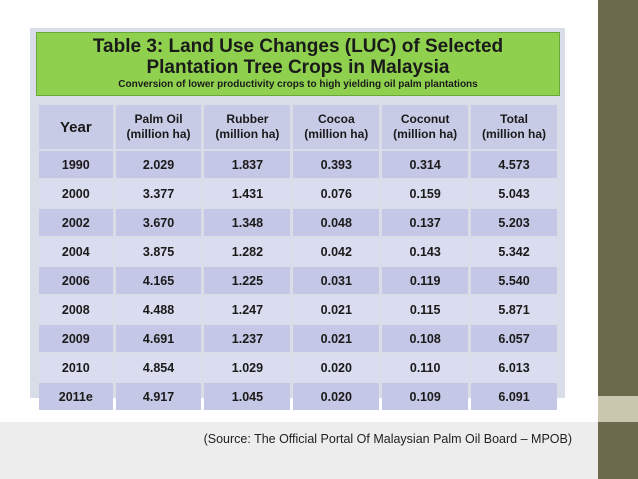 The height and width of the screenshot is (479, 638). I want to click on cell-palm-oil: 3.670, so click(158, 222).